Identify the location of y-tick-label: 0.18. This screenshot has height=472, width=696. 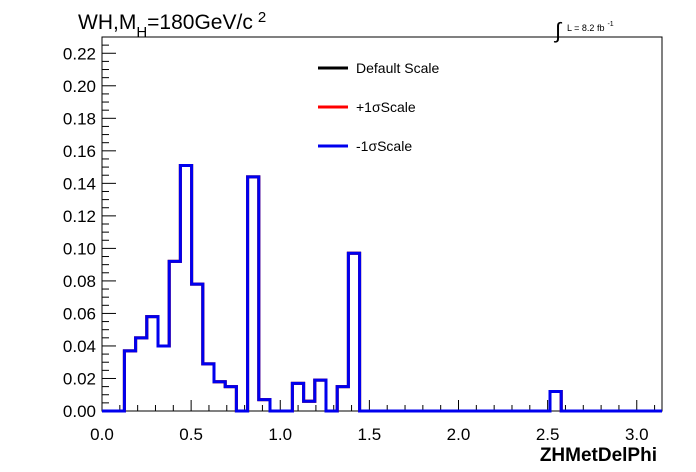
(79, 118).